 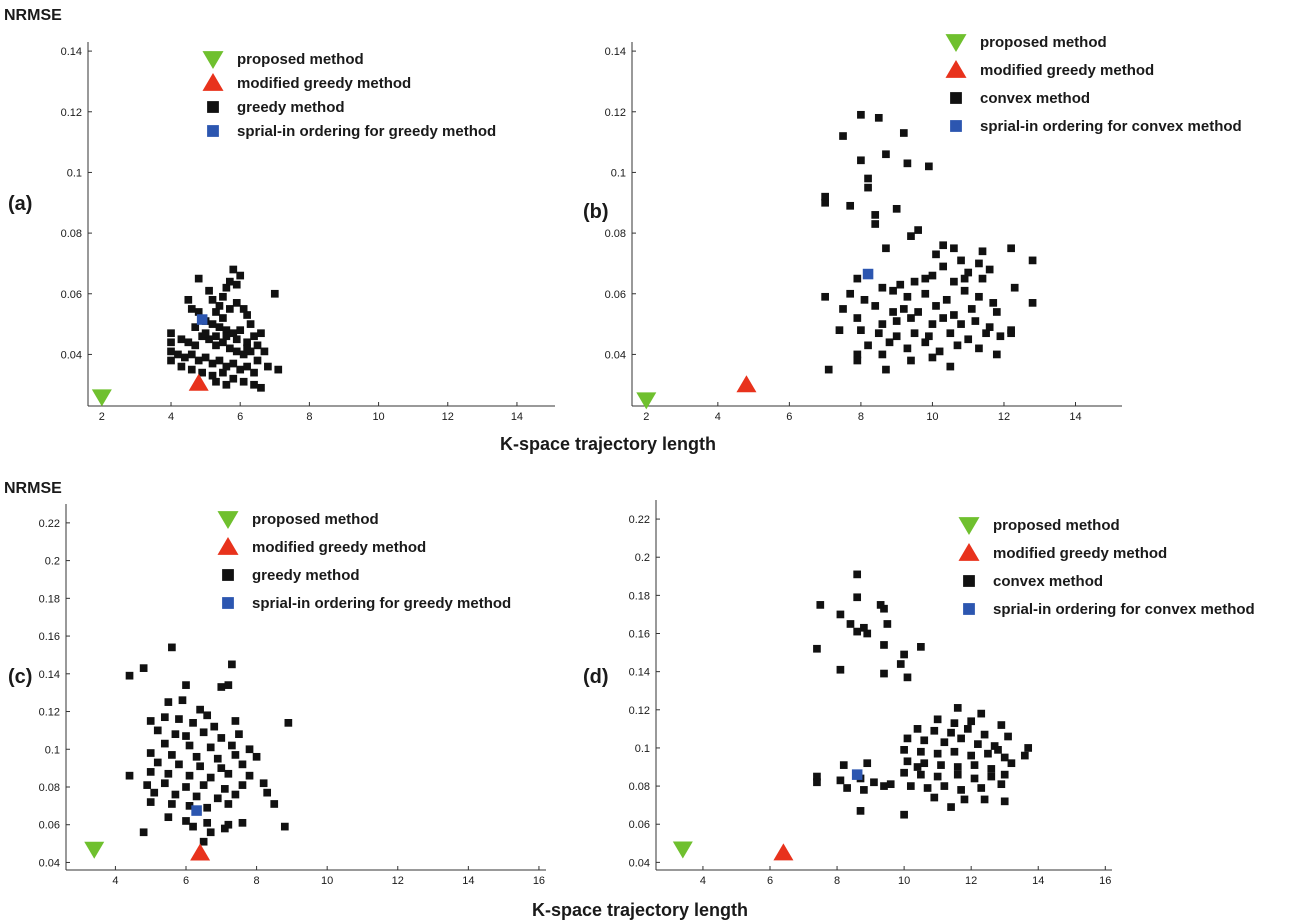 I want to click on ylabel-top: NRMSE, so click(x=33, y=15).